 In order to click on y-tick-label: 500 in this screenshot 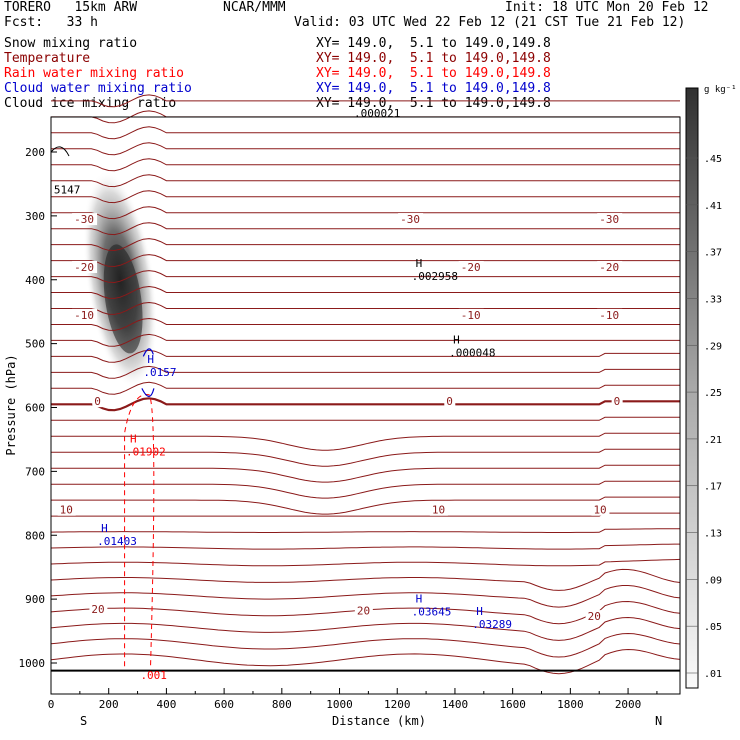, I will do `click(35, 344)`.